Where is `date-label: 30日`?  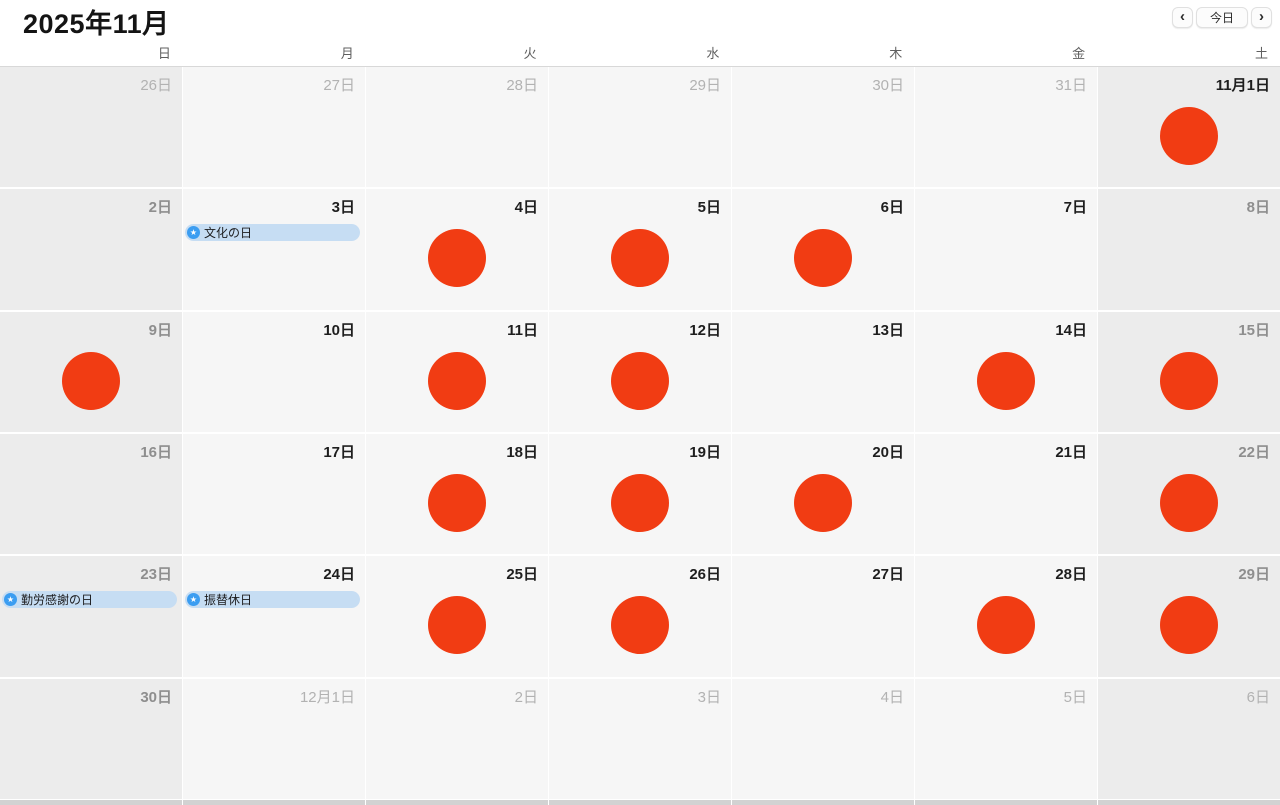 date-label: 30日 is located at coordinates (156, 697).